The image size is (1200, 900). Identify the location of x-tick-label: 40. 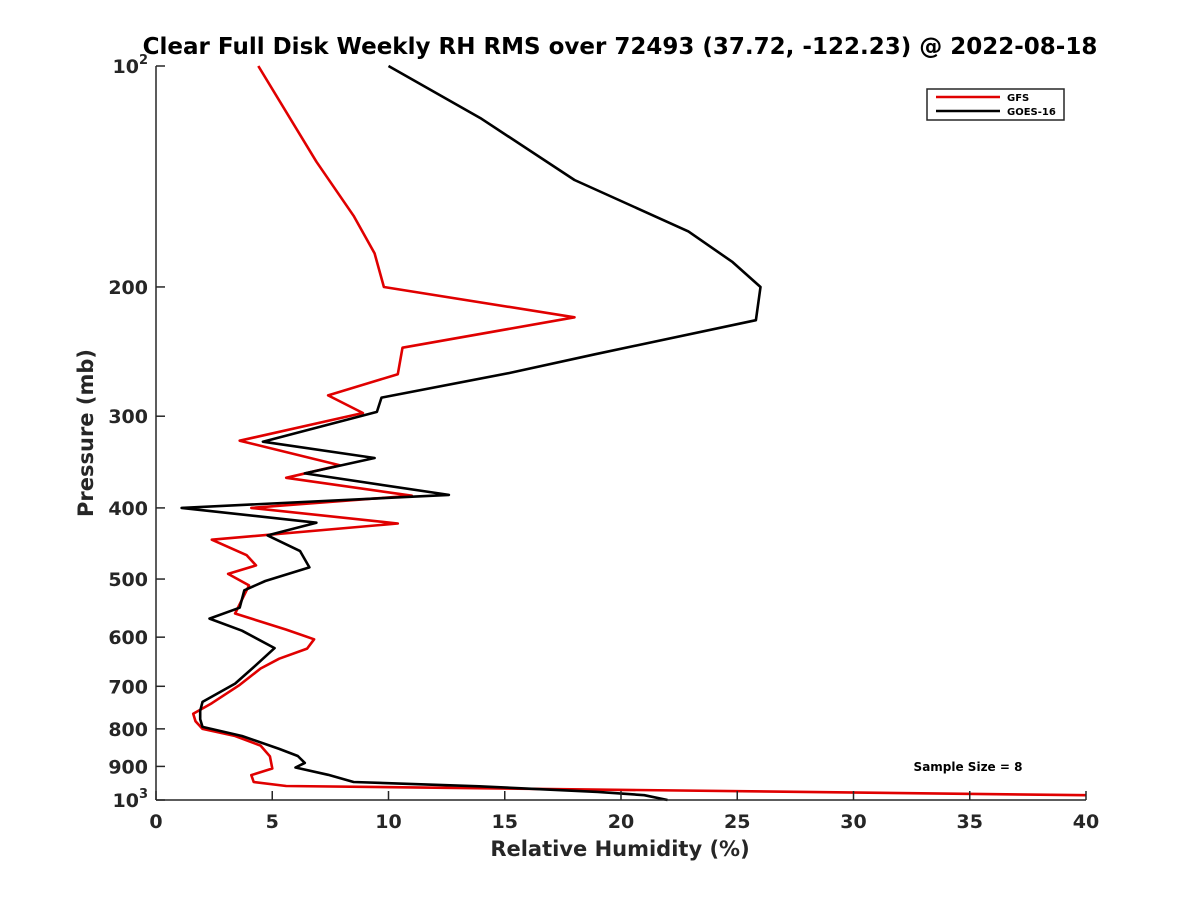
(1086, 822).